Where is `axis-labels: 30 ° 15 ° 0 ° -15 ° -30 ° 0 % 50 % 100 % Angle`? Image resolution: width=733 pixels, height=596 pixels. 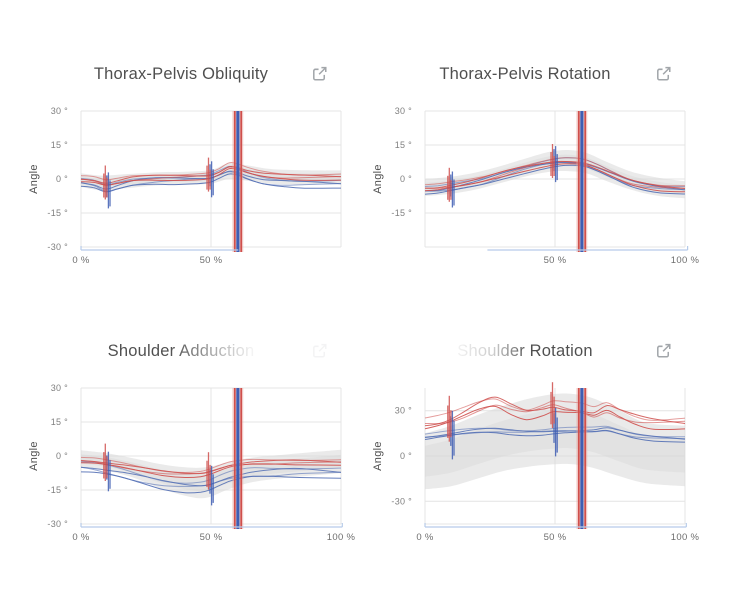
axis-labels: 30 ° 15 ° 0 ° -15 ° -30 ° 0 % 50 % 100 % Angle is located at coordinates (191, 463).